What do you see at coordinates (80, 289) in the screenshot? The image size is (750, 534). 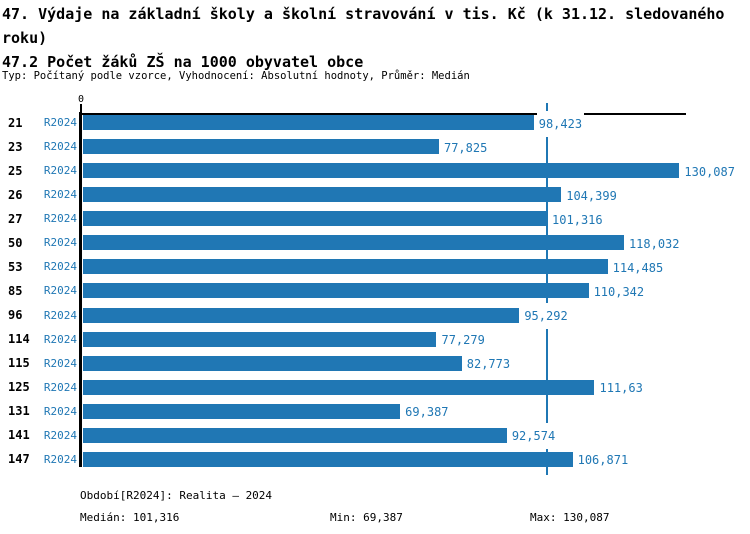 I see `y-axis-line` at bounding box center [80, 289].